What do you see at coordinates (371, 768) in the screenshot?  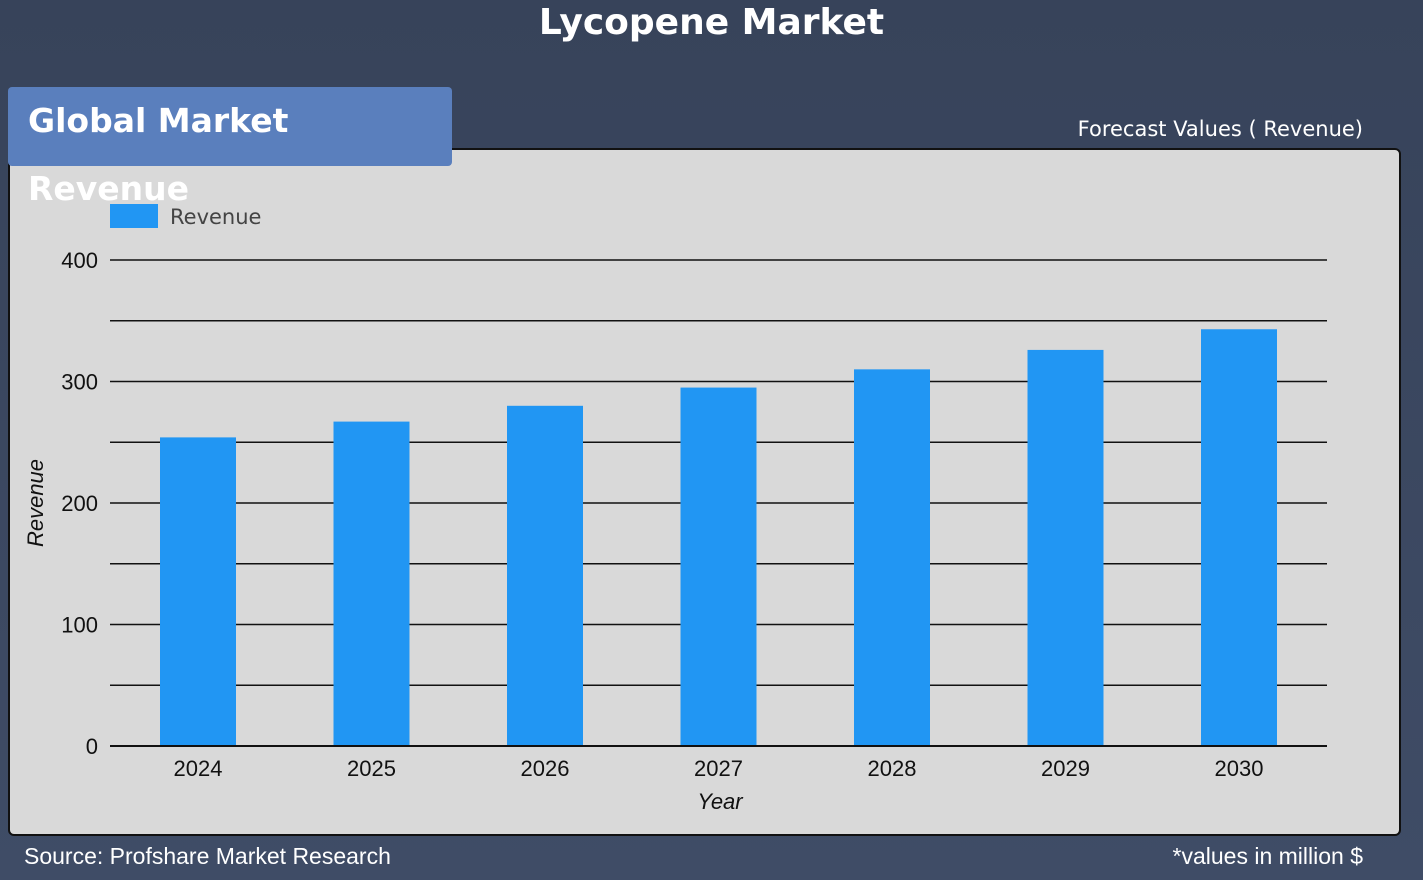 I see `x-tick-label: 2025` at bounding box center [371, 768].